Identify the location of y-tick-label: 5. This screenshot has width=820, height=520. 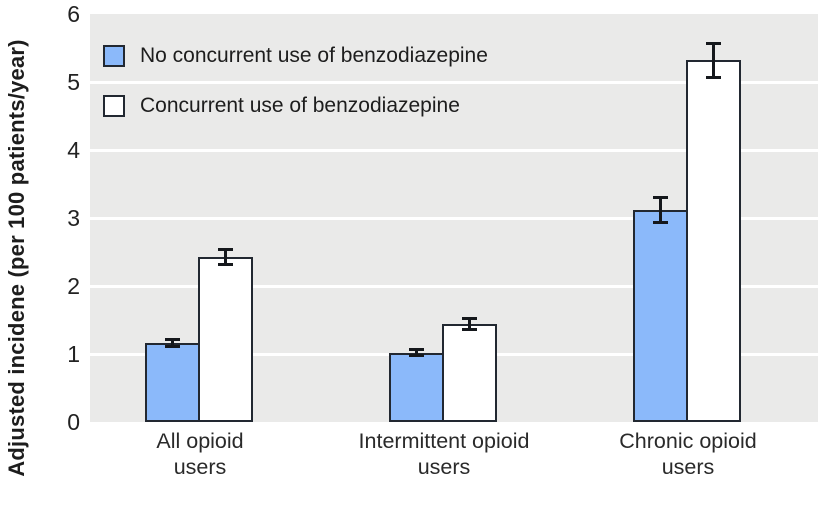
(73, 82).